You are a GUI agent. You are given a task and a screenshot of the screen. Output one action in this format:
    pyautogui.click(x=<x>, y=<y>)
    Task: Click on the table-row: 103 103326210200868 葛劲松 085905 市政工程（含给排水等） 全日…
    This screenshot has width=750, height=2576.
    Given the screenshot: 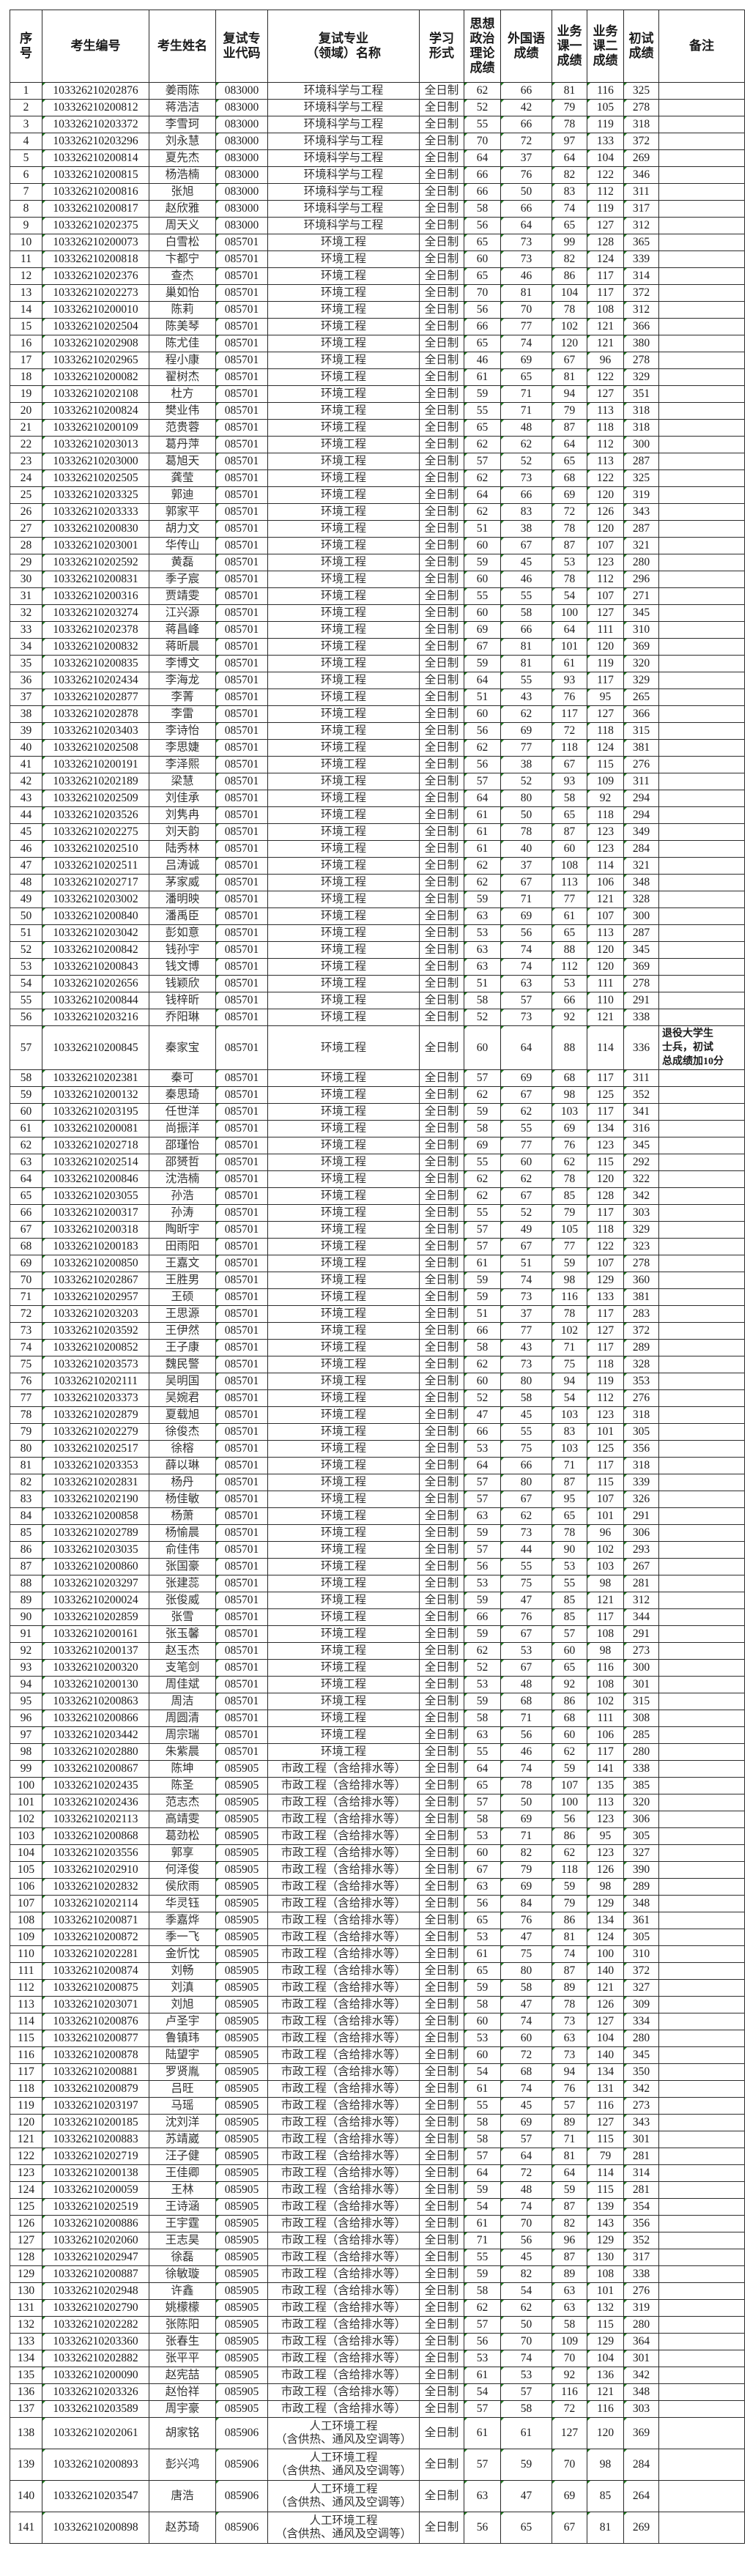 What is the action you would take?
    pyautogui.click(x=377, y=1836)
    